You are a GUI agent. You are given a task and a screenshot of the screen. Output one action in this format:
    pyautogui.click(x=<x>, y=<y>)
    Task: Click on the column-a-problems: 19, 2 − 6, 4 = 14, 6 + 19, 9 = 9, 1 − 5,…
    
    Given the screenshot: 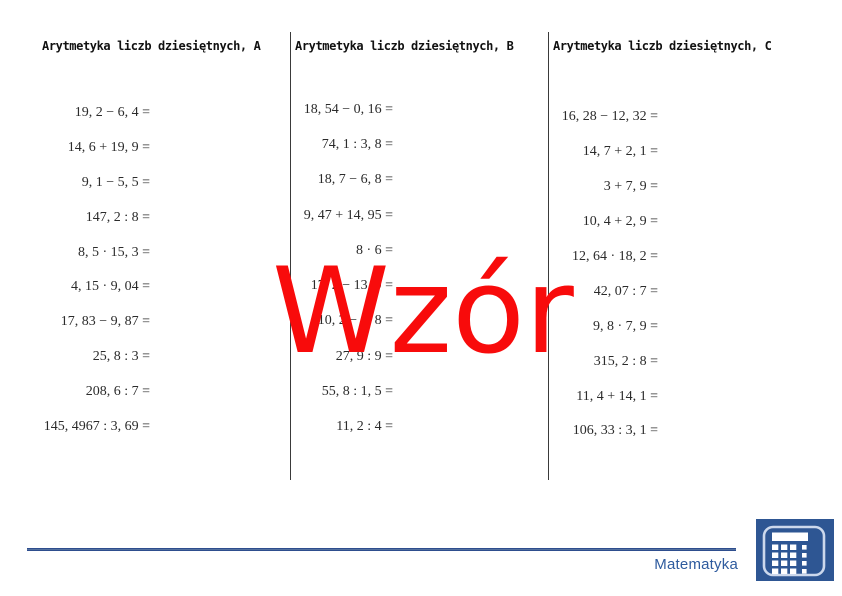 What is the action you would take?
    pyautogui.click(x=80, y=270)
    